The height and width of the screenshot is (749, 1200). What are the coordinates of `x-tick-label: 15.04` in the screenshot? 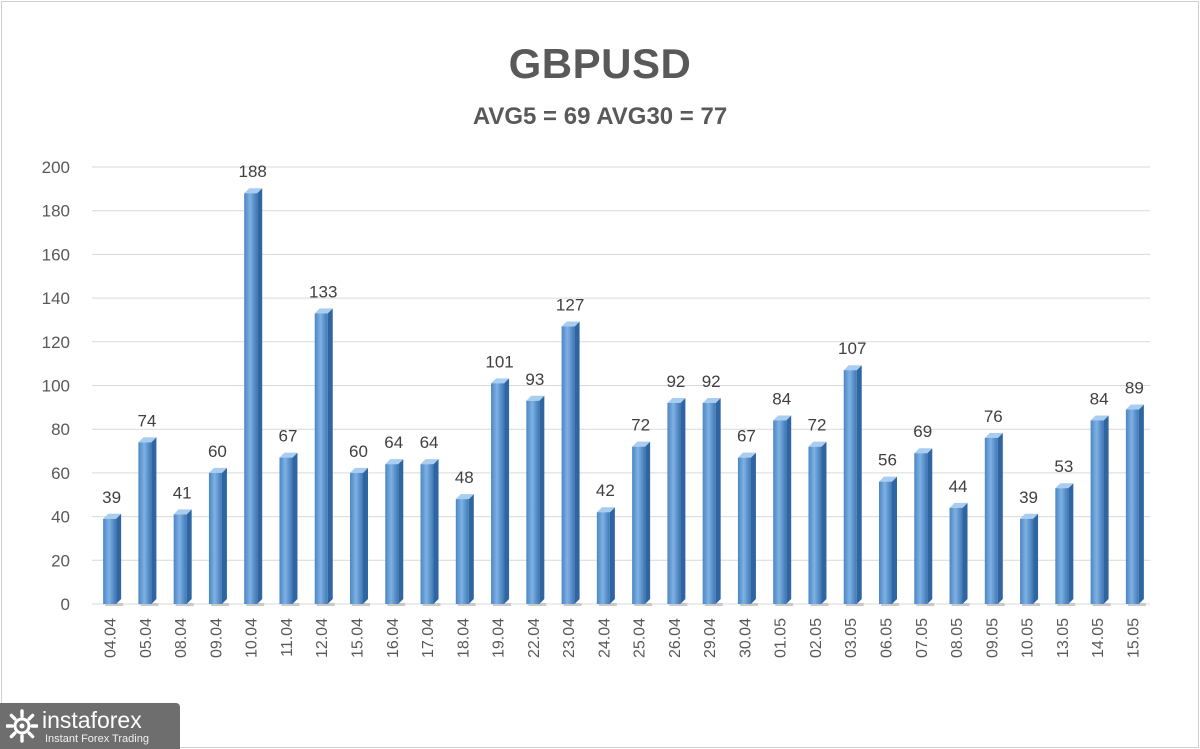 It's located at (358, 638).